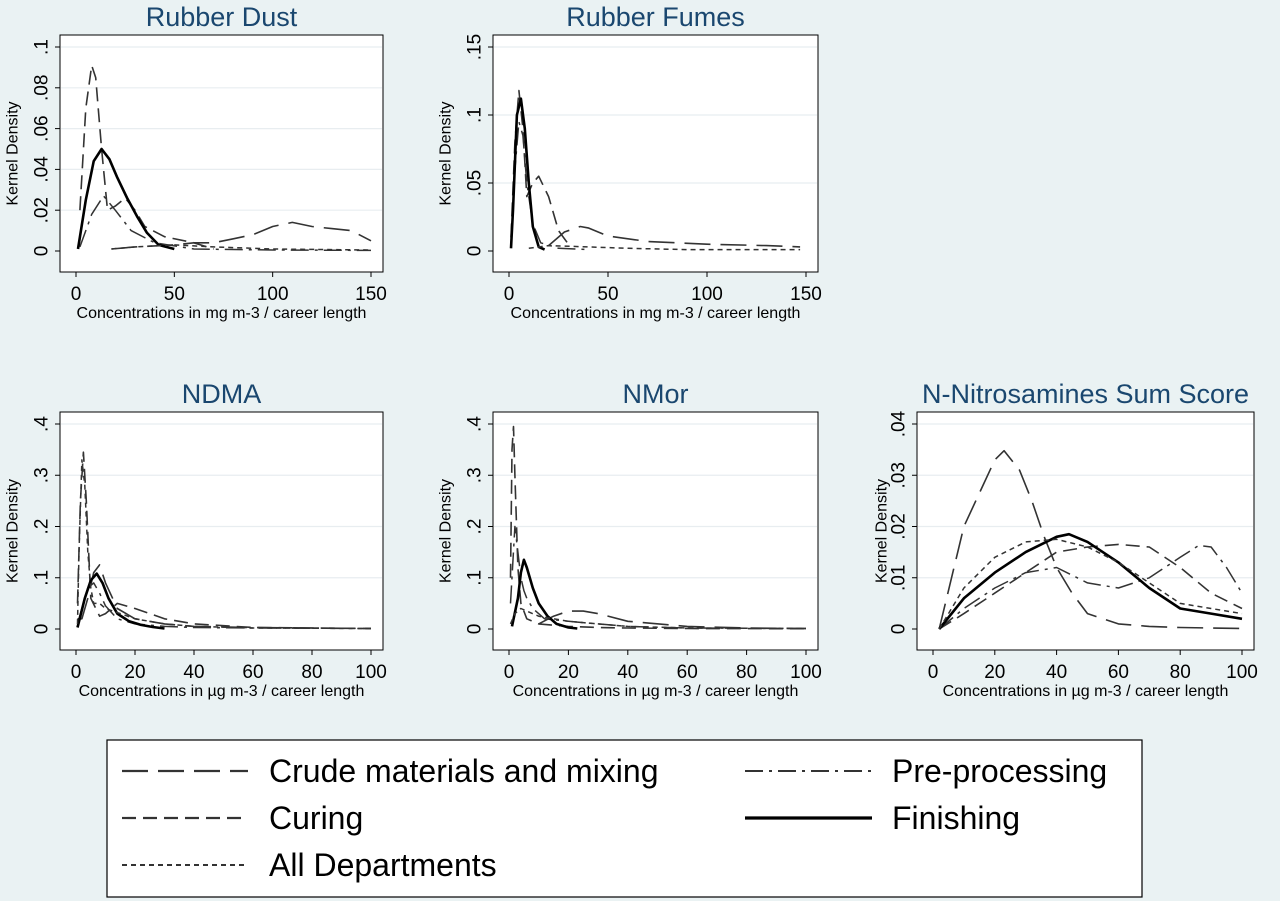 The height and width of the screenshot is (901, 1280). Describe the element at coordinates (42, 128) in the screenshot. I see `y-tick-label: .06` at that location.